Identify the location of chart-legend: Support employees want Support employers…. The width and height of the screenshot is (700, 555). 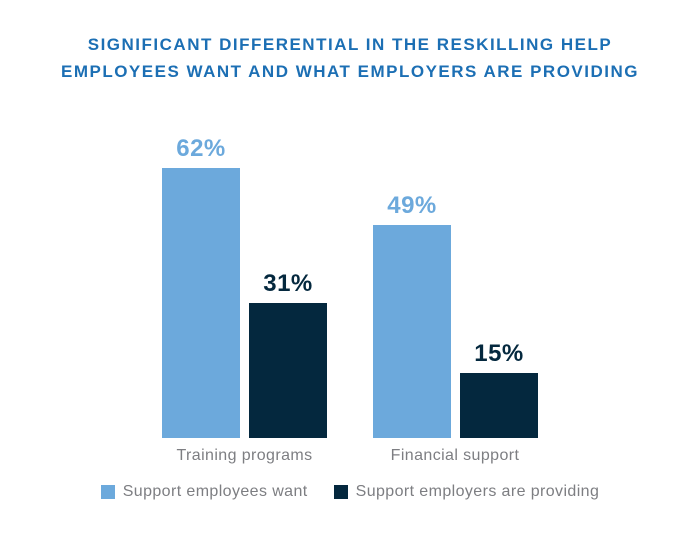
(350, 492).